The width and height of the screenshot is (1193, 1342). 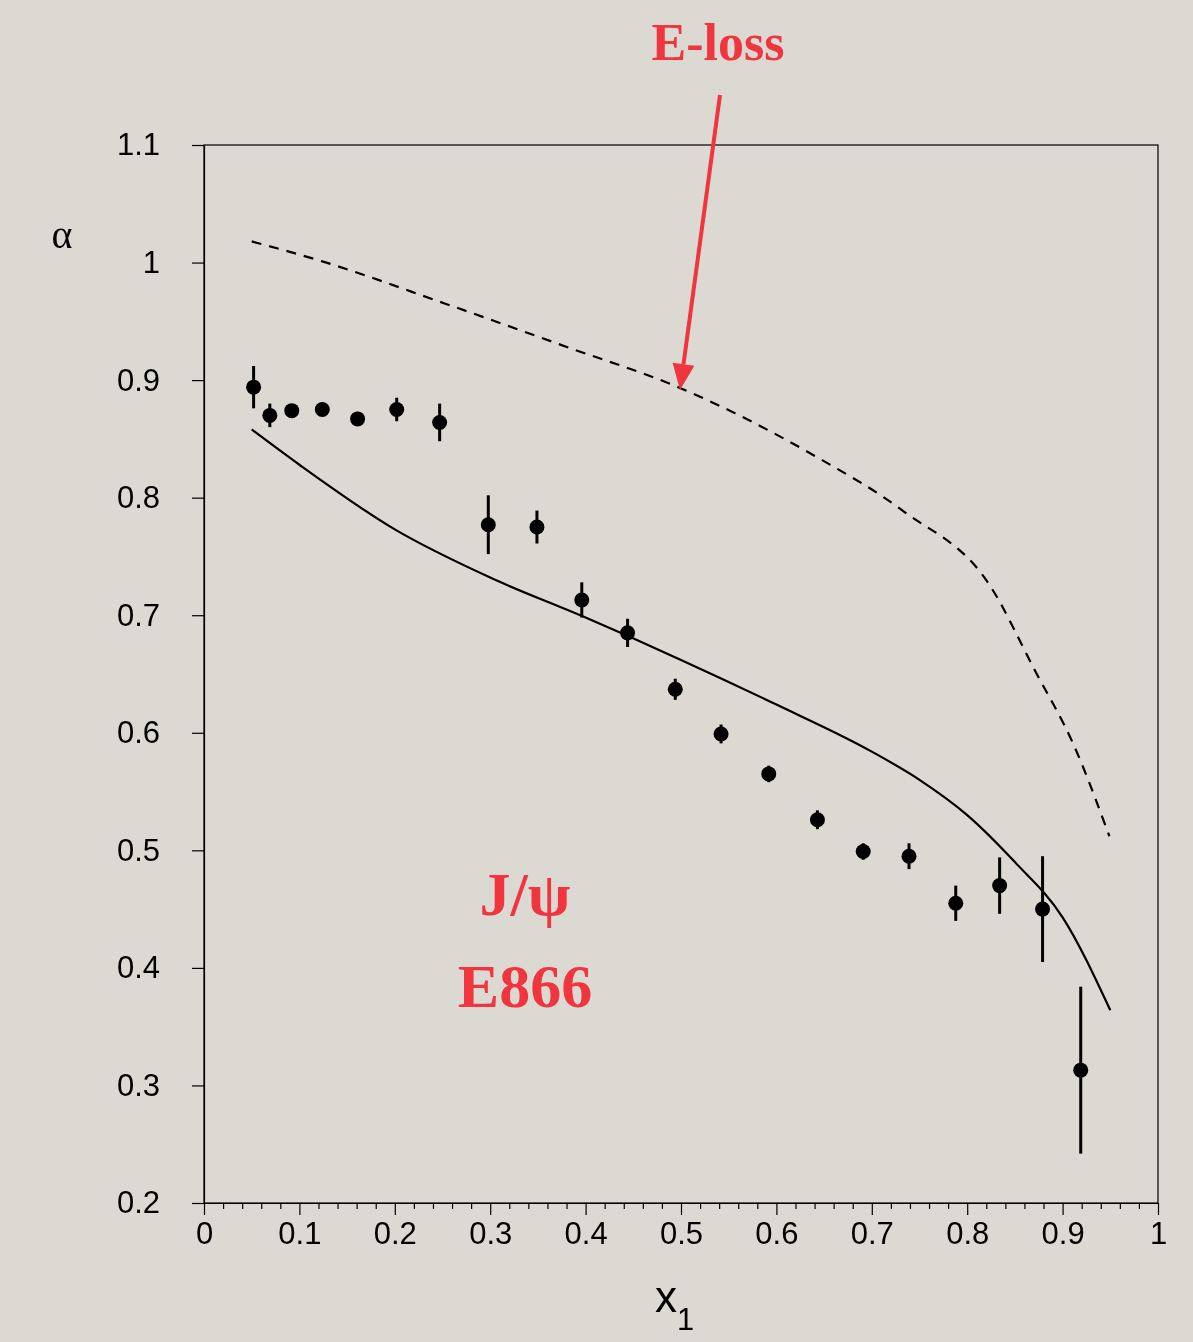 What do you see at coordinates (151, 262) in the screenshot?
I see `y-tick-label: 1` at bounding box center [151, 262].